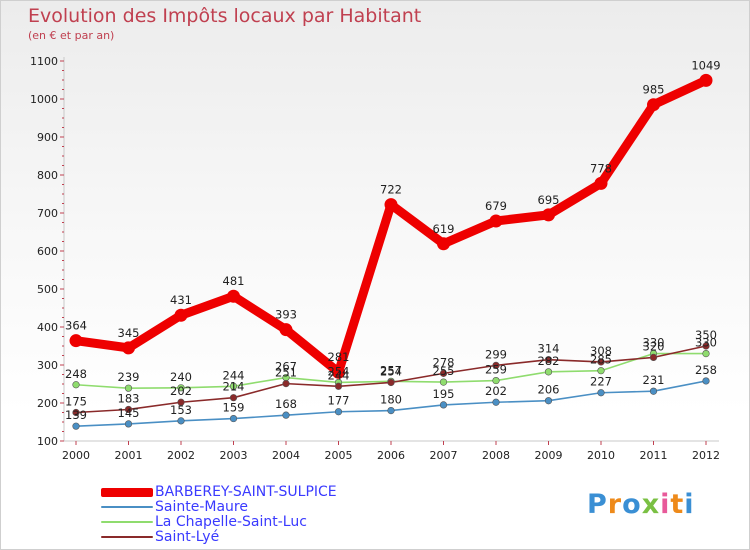 This screenshot has height=550, width=750. Describe the element at coordinates (444, 394) in the screenshot. I see `data-label: 195` at that location.